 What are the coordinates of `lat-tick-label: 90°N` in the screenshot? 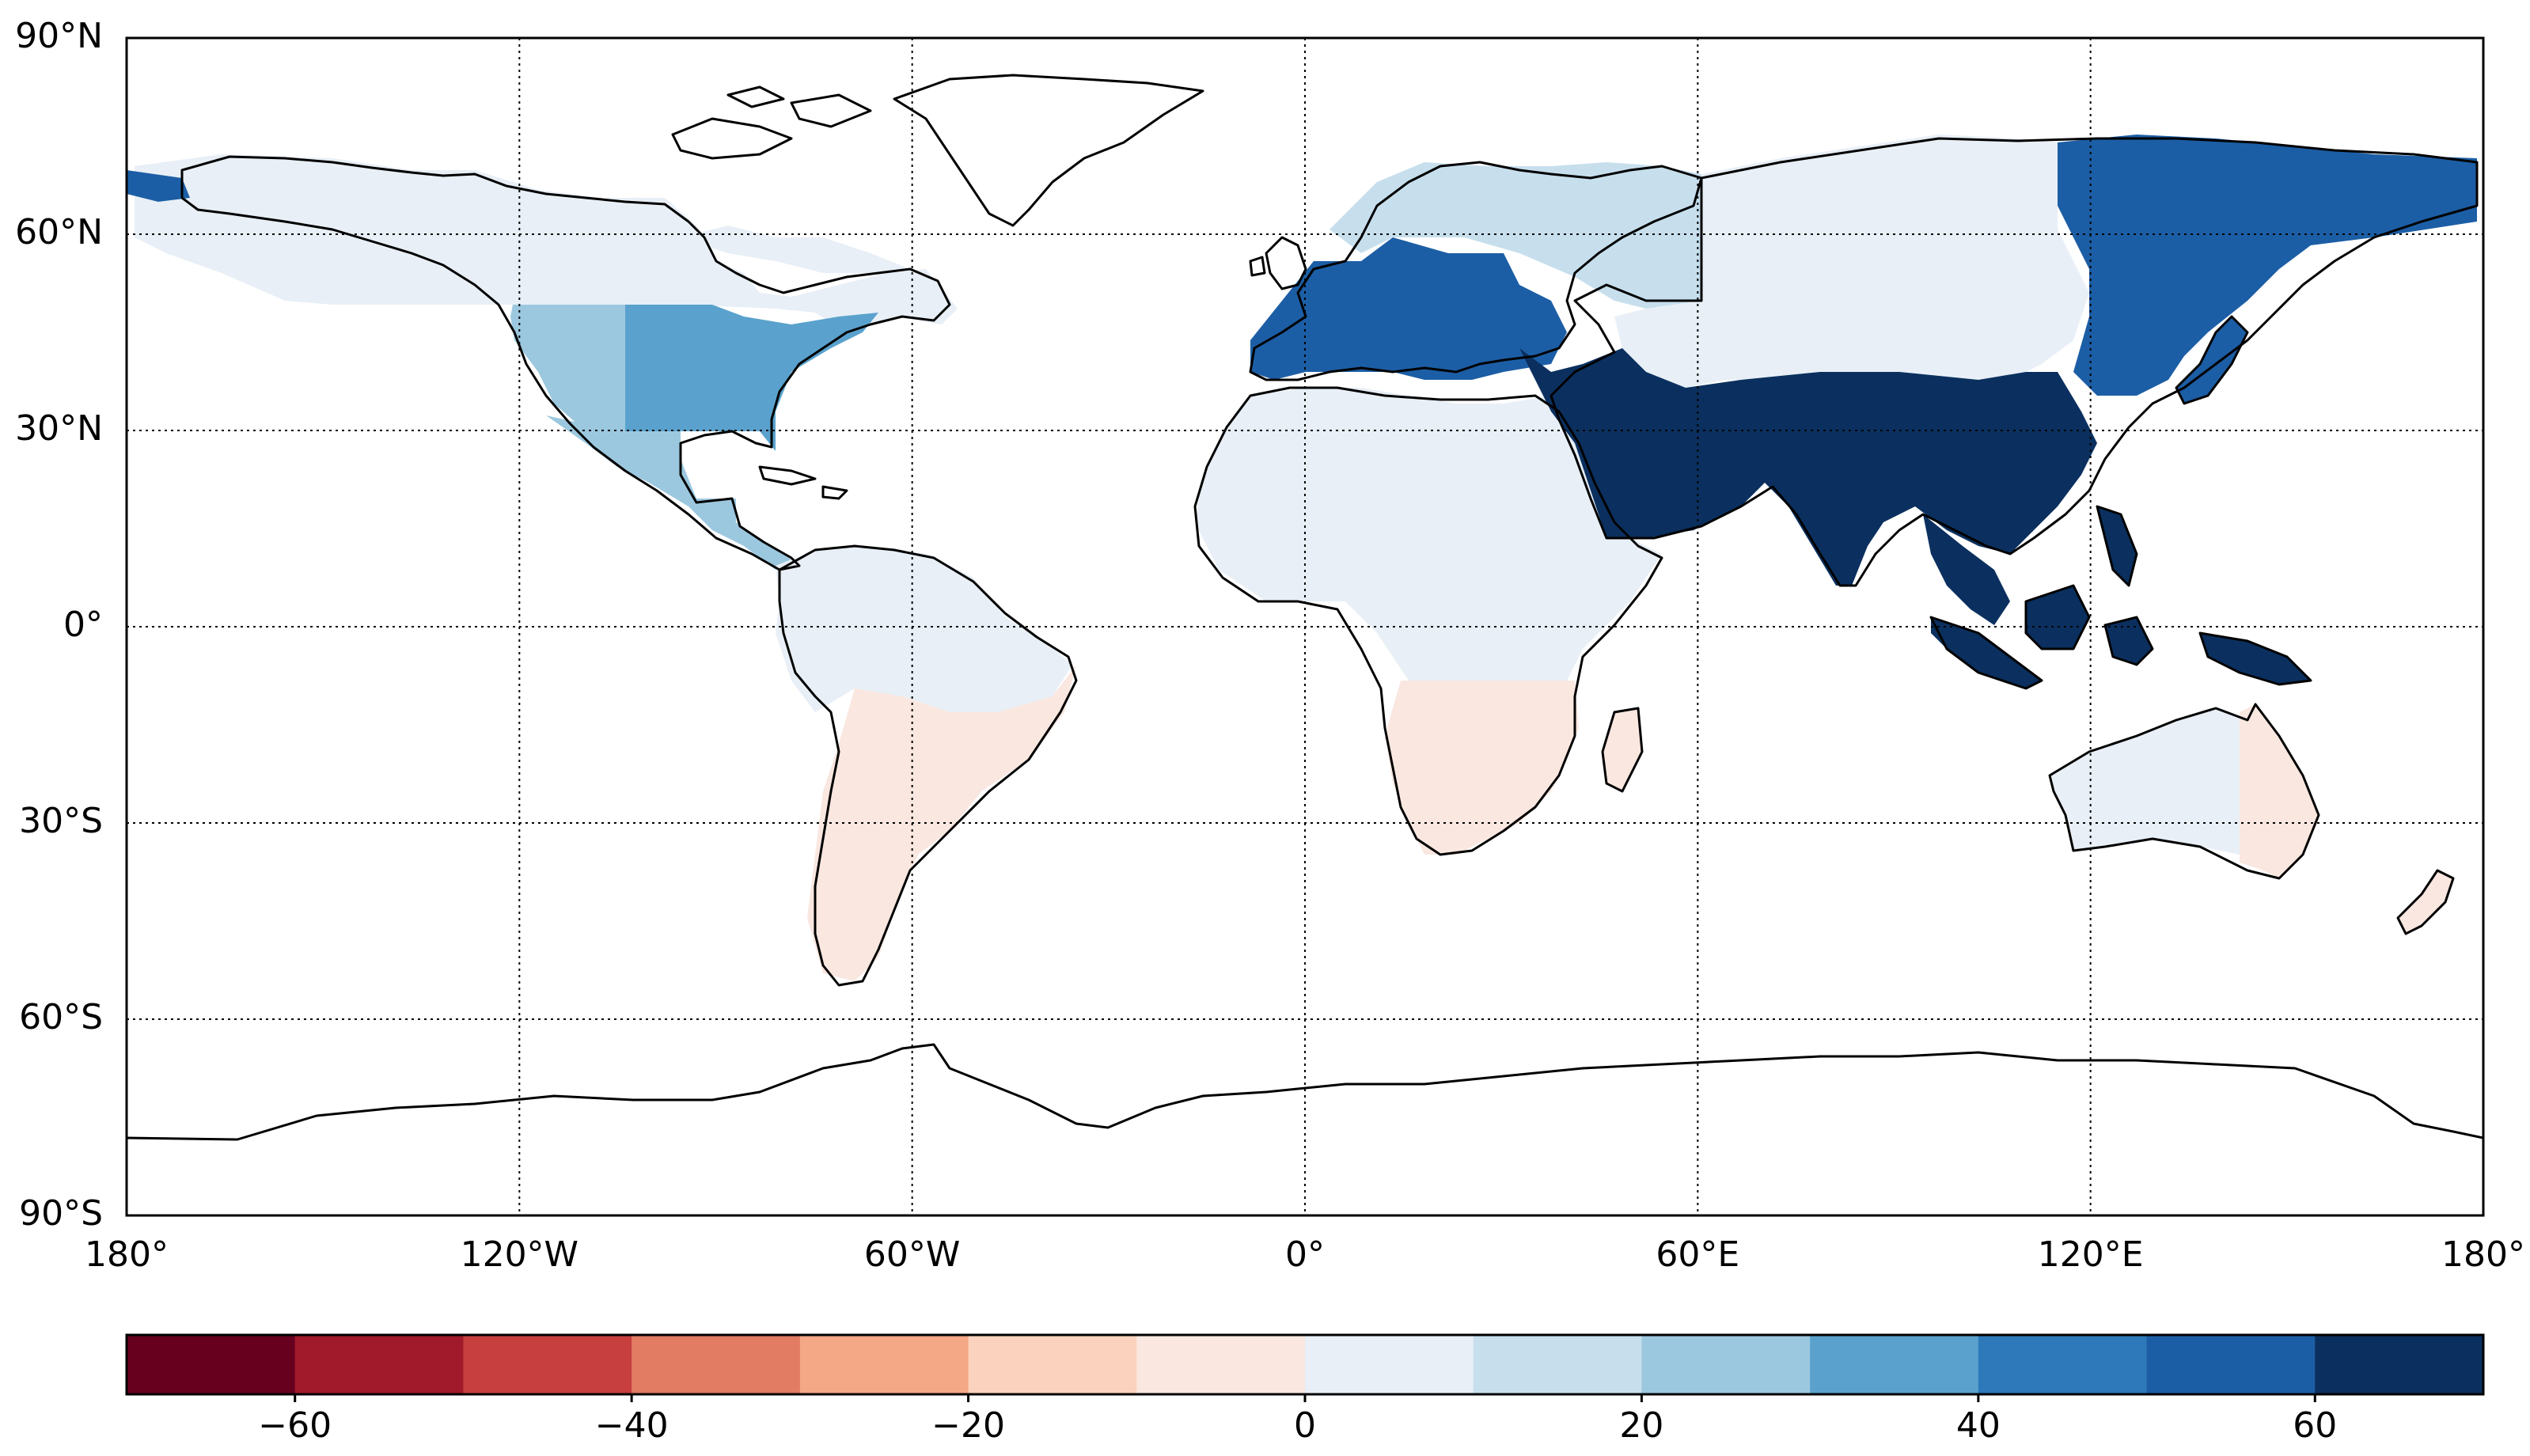 It's located at (59, 36).